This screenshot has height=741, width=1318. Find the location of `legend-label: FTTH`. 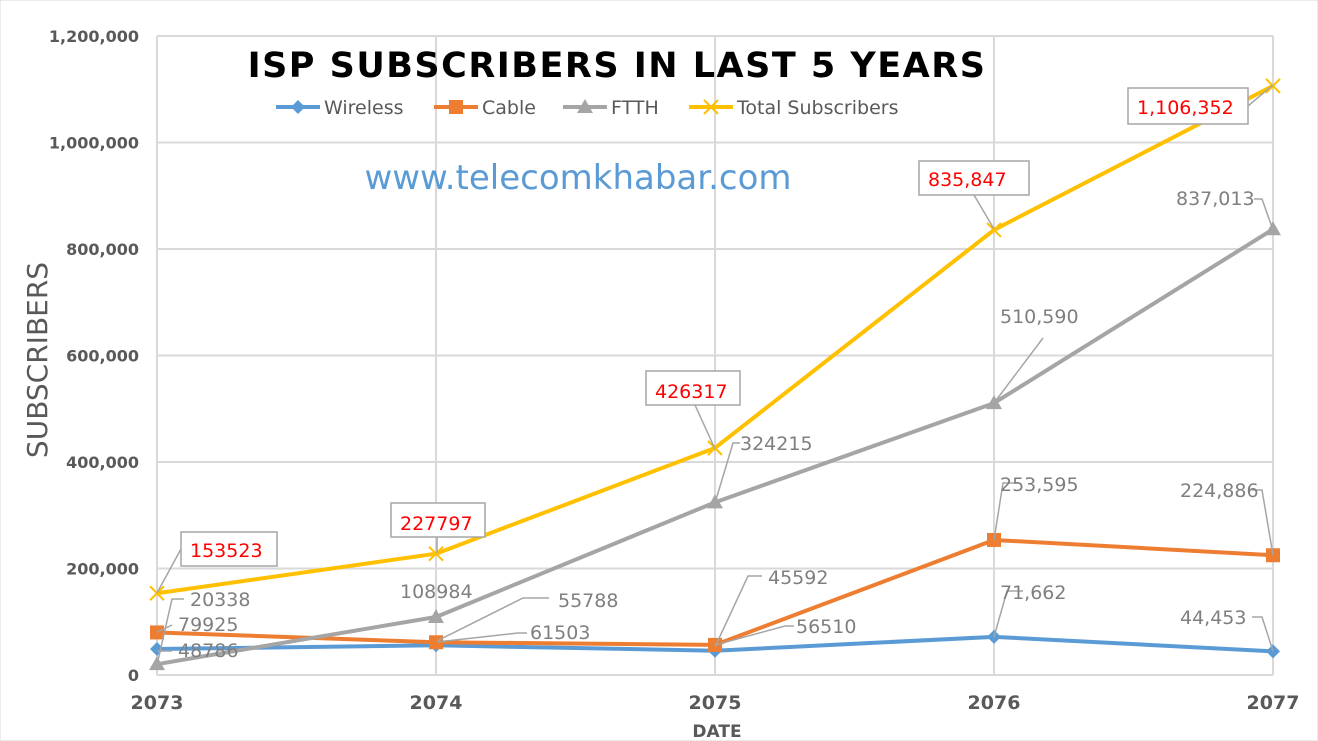

legend-label: FTTH is located at coordinates (635, 108).